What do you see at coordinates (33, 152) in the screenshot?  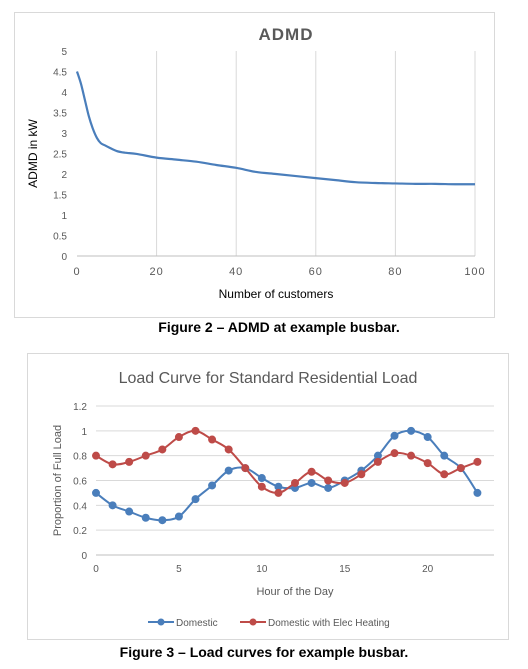 I see `y-axis-label: ADMD in kW` at bounding box center [33, 152].